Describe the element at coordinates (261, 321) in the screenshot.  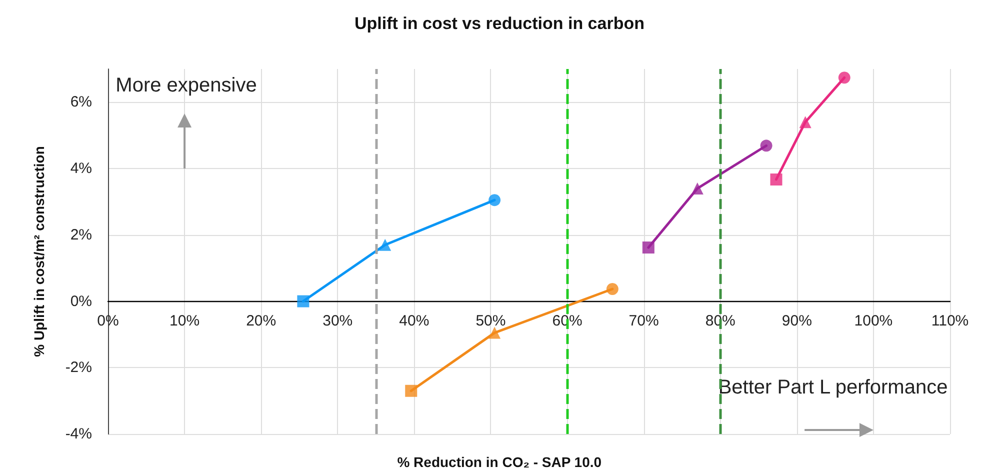
I see `x-tick-label: 20%` at that location.